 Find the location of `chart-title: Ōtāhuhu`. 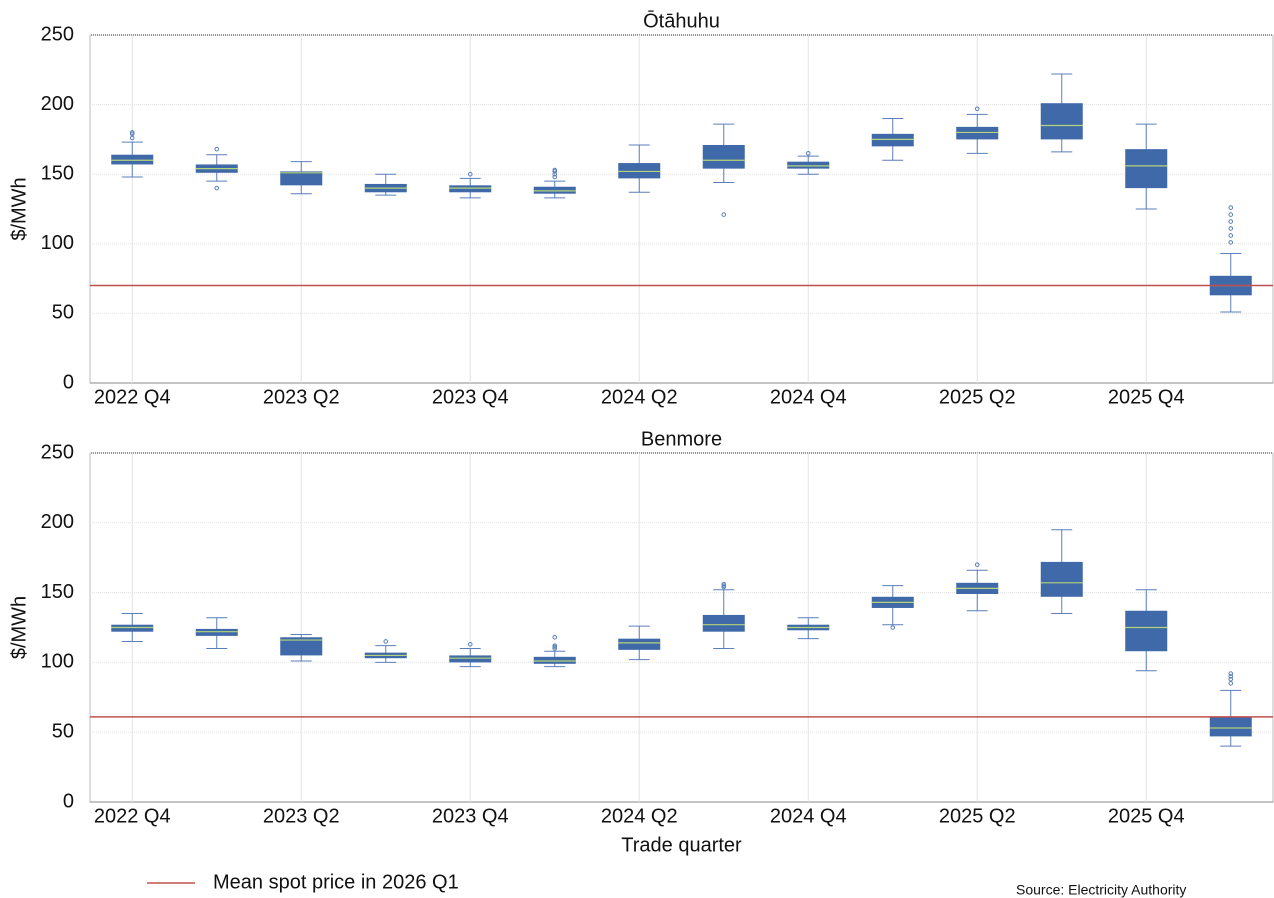

chart-title: Ōtāhuhu is located at coordinates (681, 20).